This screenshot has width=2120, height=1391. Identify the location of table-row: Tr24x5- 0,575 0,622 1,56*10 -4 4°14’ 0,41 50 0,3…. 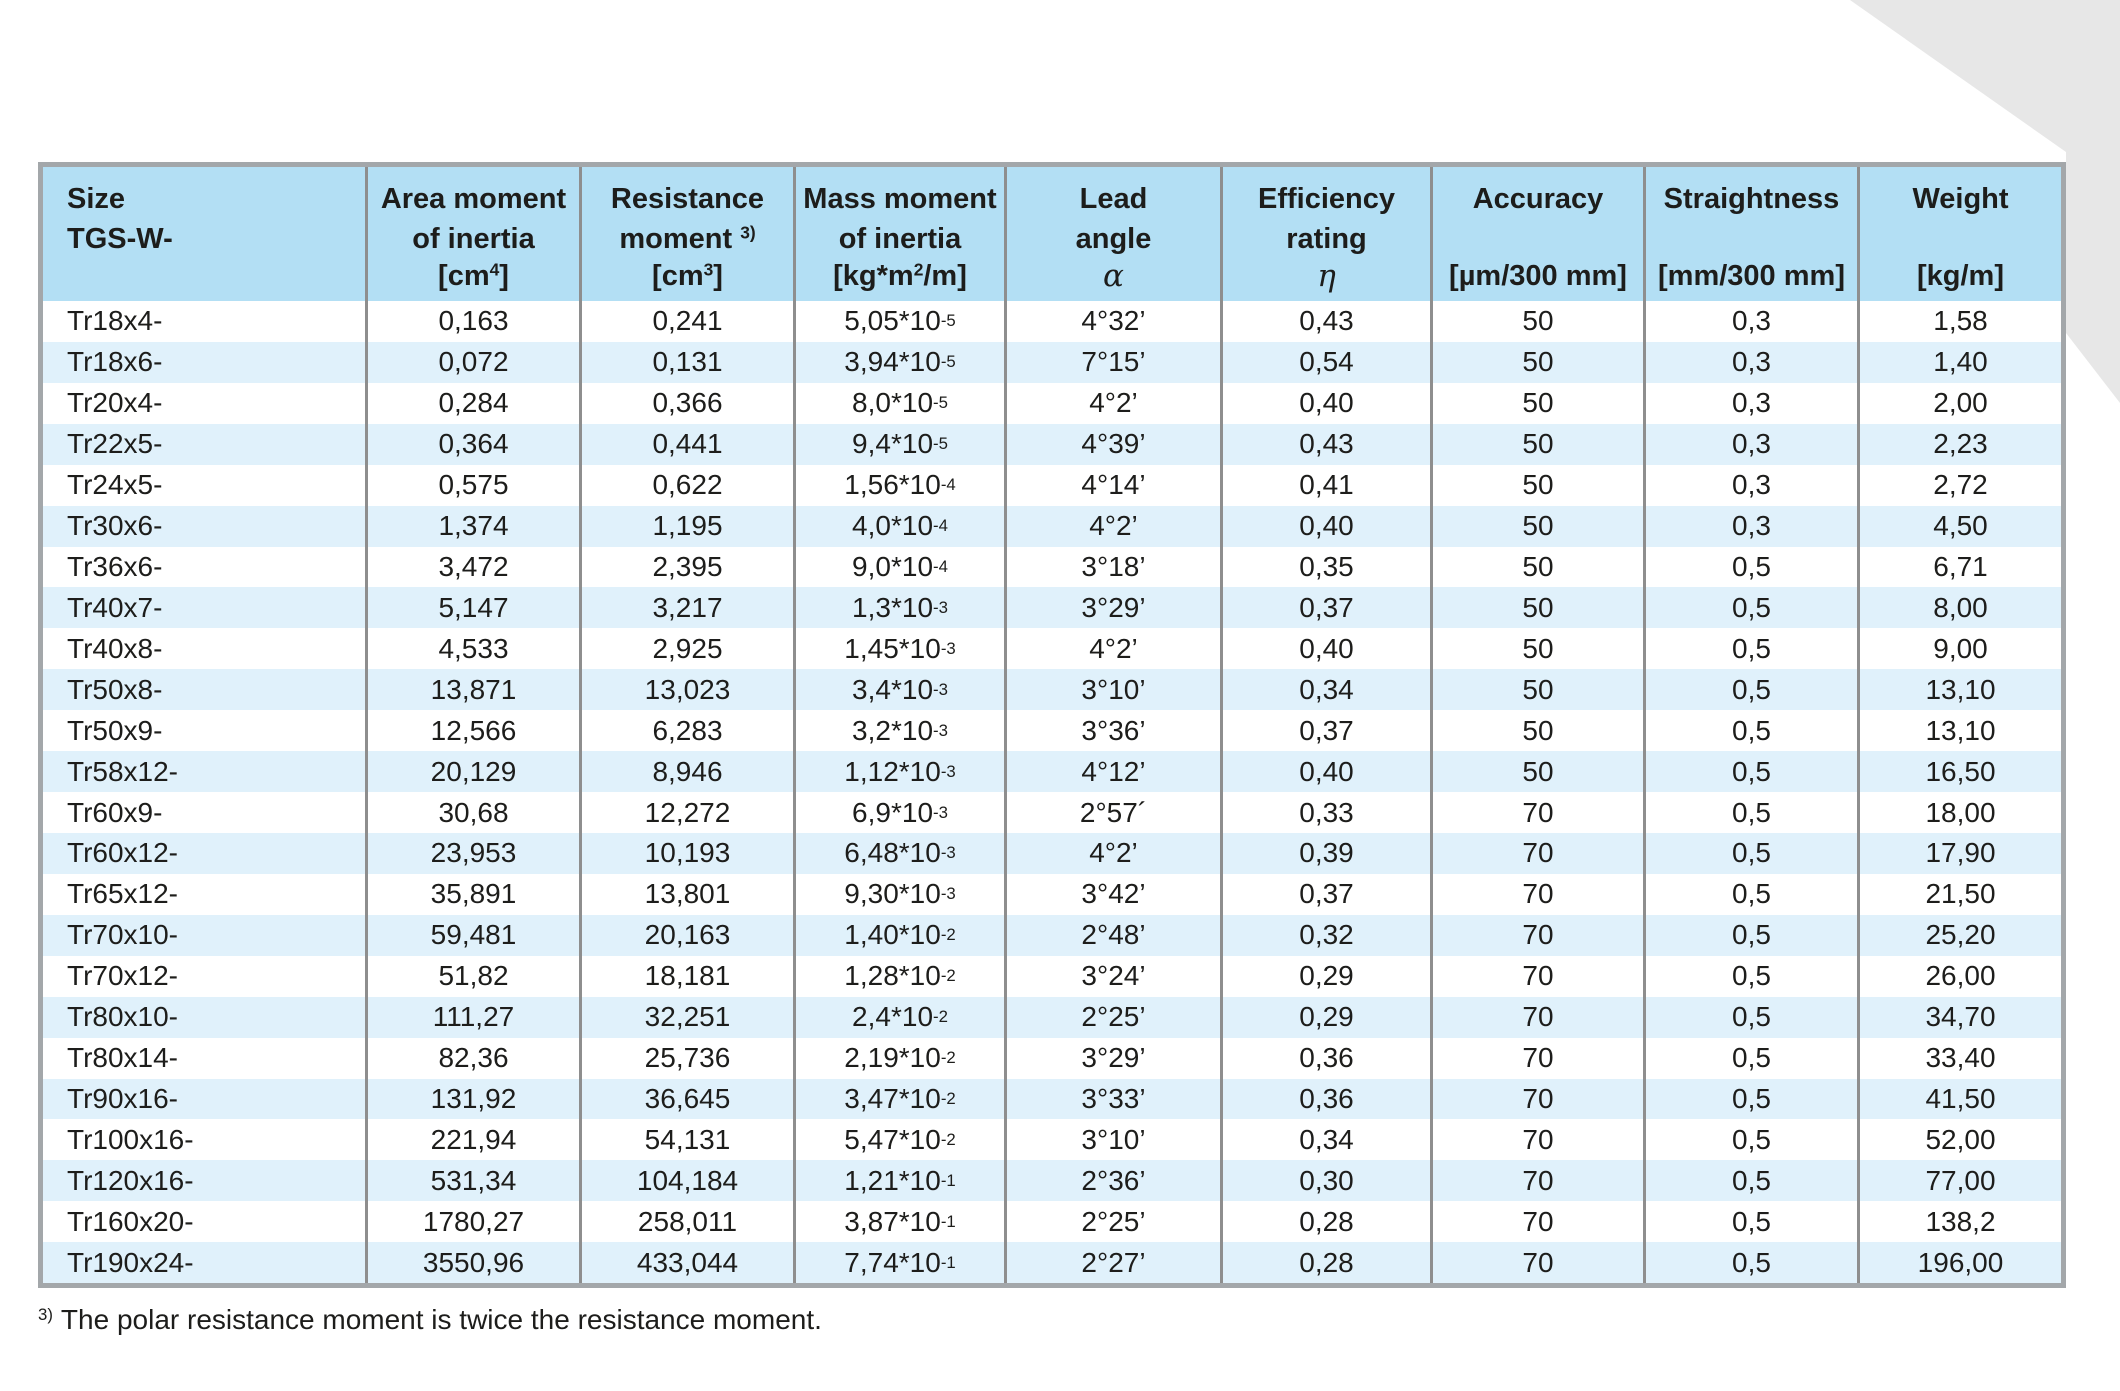
(1052, 485).